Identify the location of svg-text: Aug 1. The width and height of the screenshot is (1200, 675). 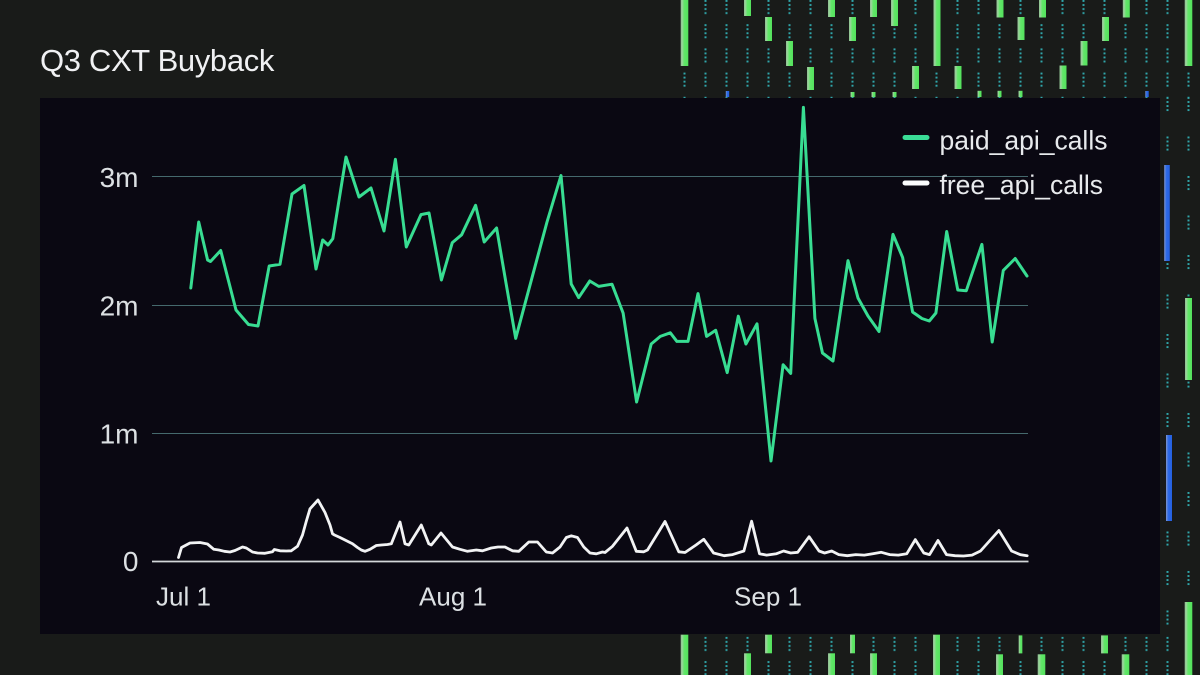
(453, 597).